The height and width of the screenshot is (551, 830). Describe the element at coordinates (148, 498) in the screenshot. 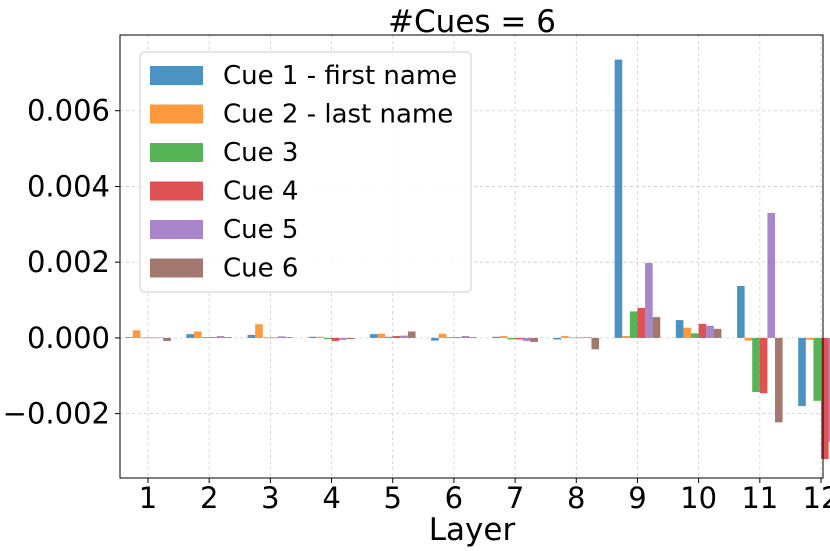

I see `x-tick-label: 1` at that location.